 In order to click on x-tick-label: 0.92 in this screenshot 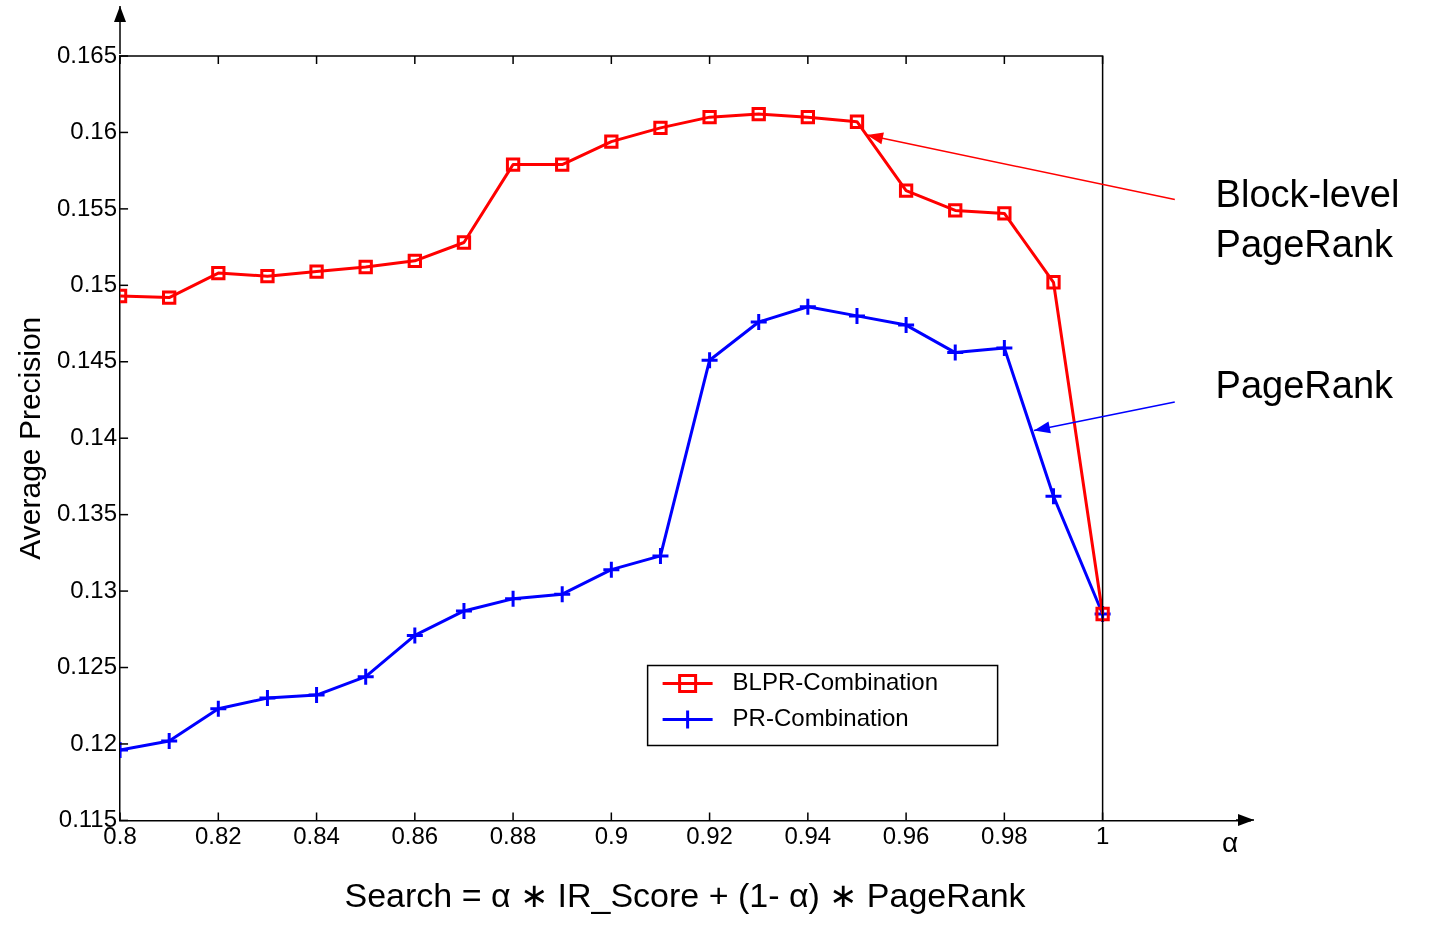, I will do `click(709, 836)`.